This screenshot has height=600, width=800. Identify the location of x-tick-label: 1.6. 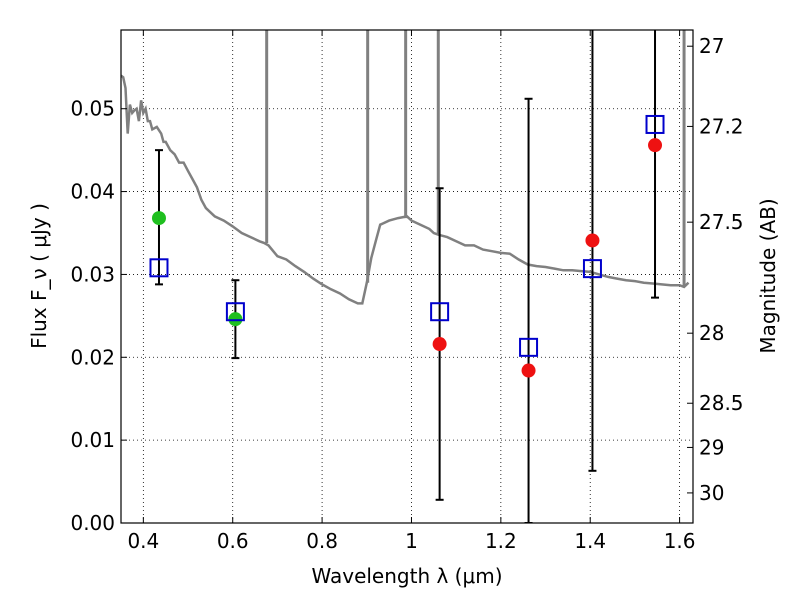
(680, 541).